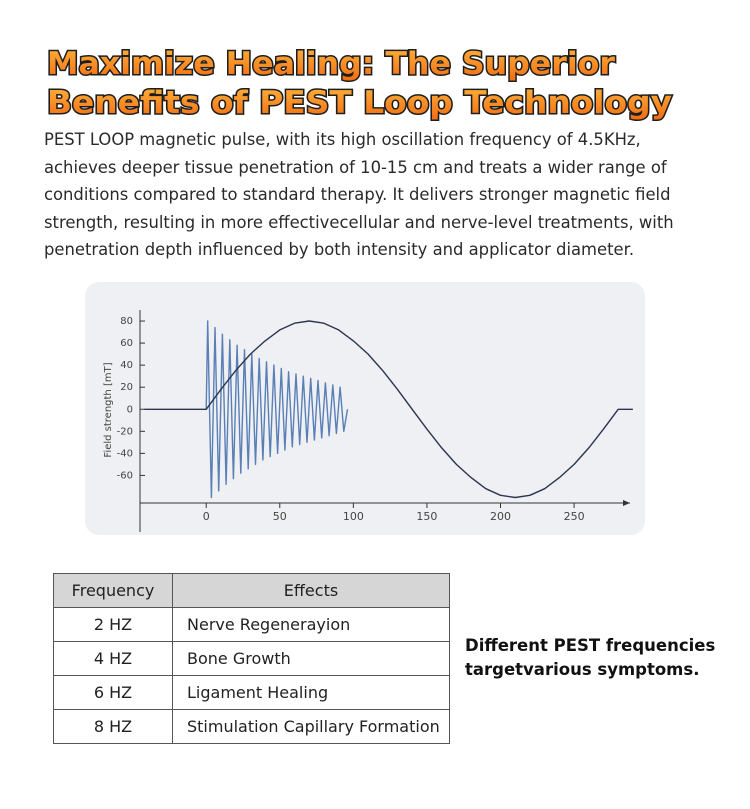 The image size is (750, 809). Describe the element at coordinates (331, 64) in the screenshot. I see `title-line: Maximize Healing: The Superior` at that location.